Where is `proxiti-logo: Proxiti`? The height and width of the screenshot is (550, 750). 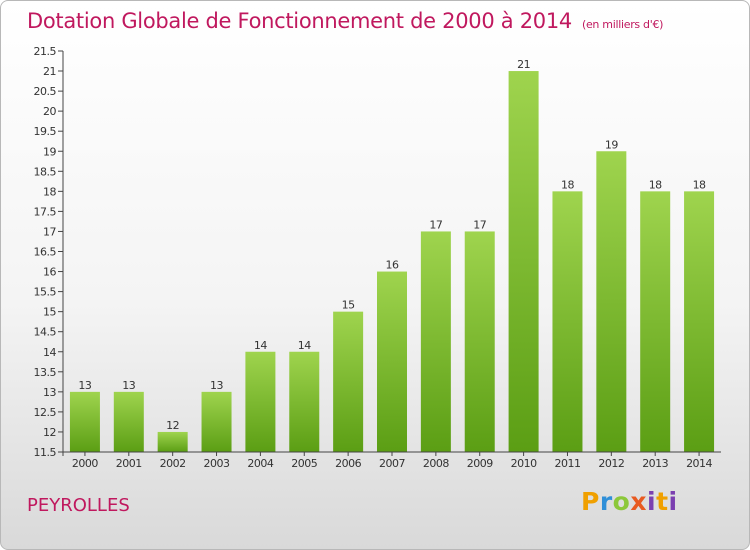 proxiti-logo: Proxiti is located at coordinates (629, 501).